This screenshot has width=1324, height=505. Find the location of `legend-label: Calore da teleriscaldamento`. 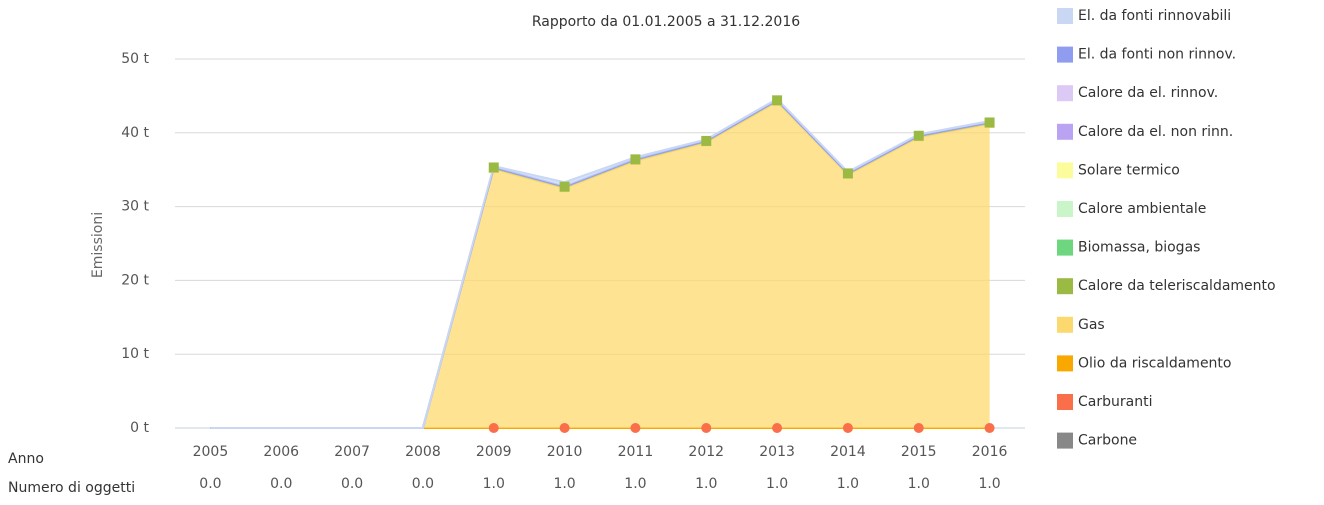

legend-label: Calore da teleriscaldamento is located at coordinates (1177, 286).